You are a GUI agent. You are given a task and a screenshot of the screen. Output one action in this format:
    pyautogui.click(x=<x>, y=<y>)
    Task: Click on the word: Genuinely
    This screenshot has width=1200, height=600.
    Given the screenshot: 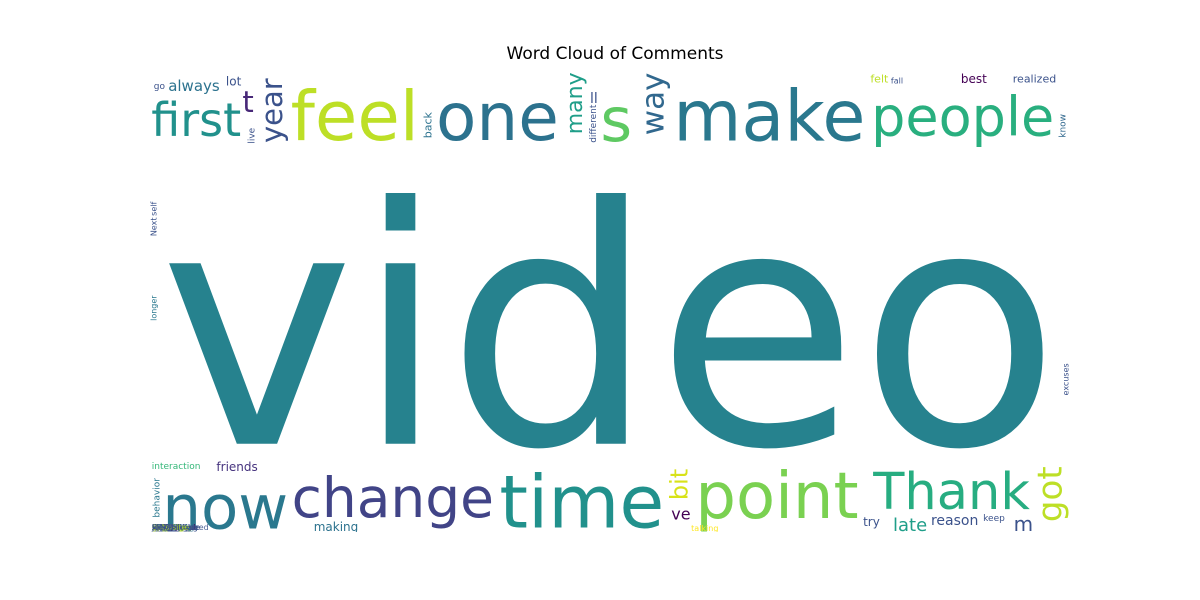 What is the action you would take?
    pyautogui.click(x=172, y=527)
    